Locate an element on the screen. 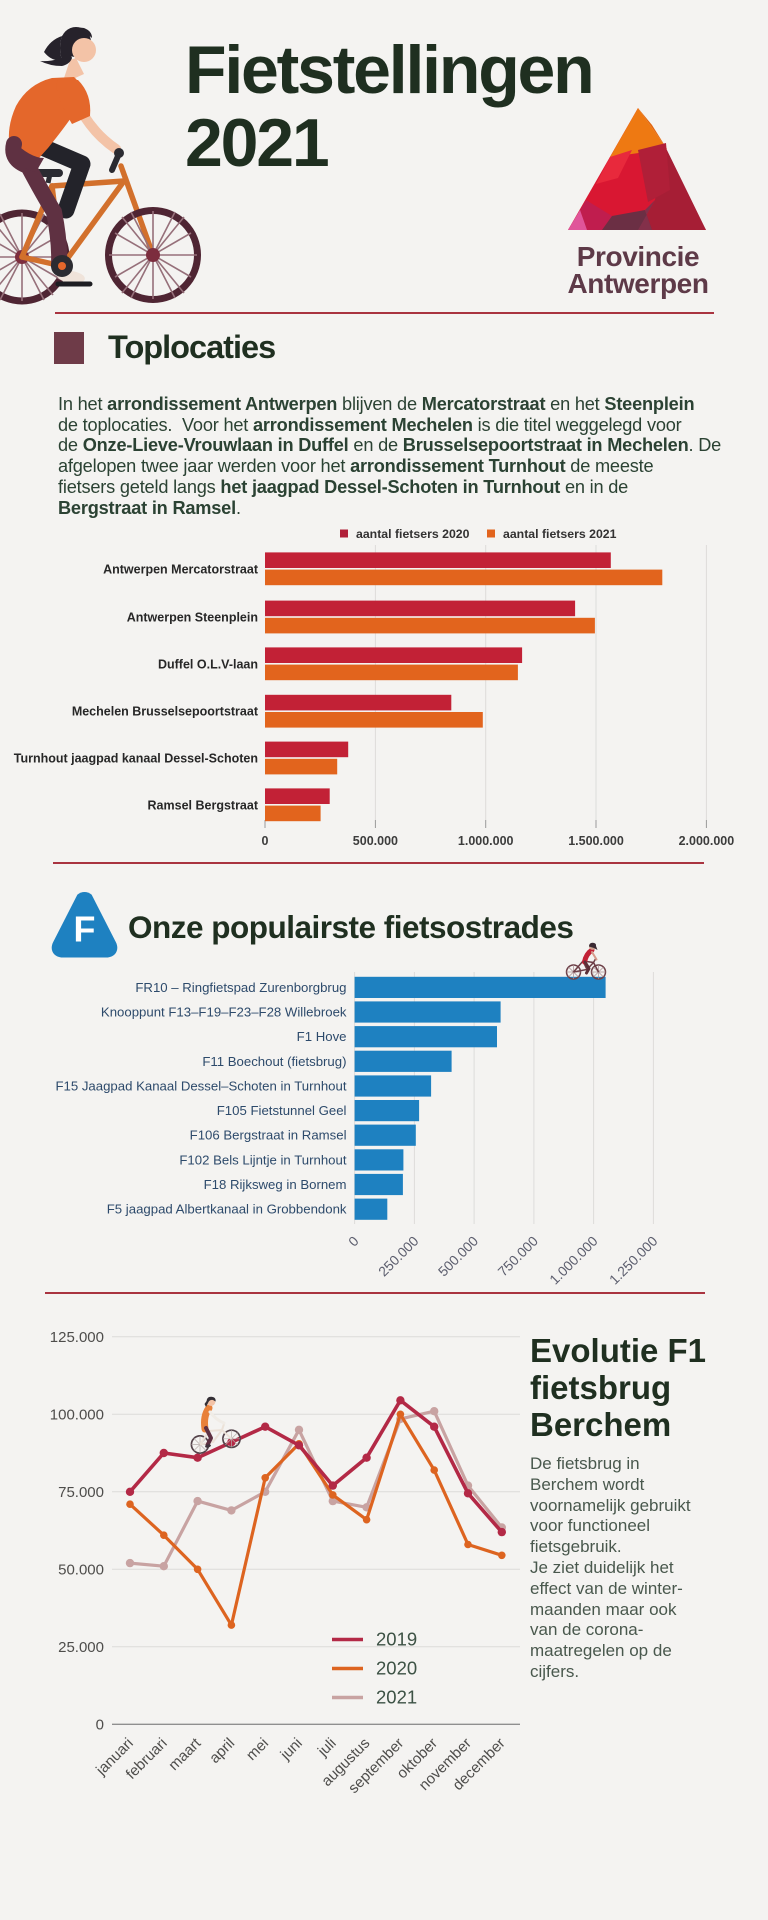 This screenshot has height=1920, width=768. svg-text: Duffel O.L.V-laan is located at coordinates (208, 664).